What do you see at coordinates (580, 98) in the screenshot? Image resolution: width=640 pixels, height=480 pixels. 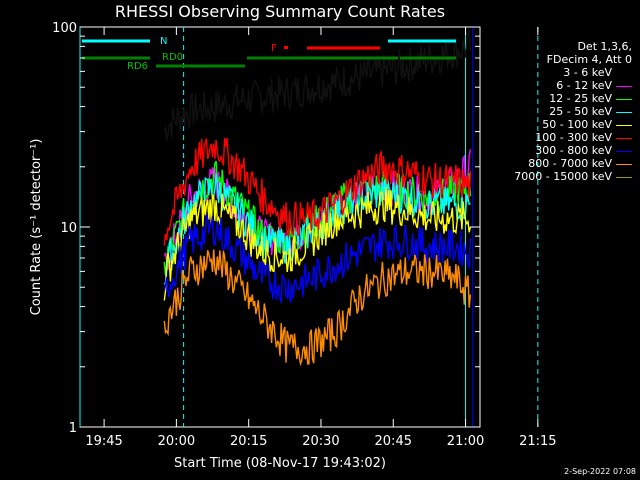 I see `legend-label: 12 - 25 keV` at bounding box center [580, 98].